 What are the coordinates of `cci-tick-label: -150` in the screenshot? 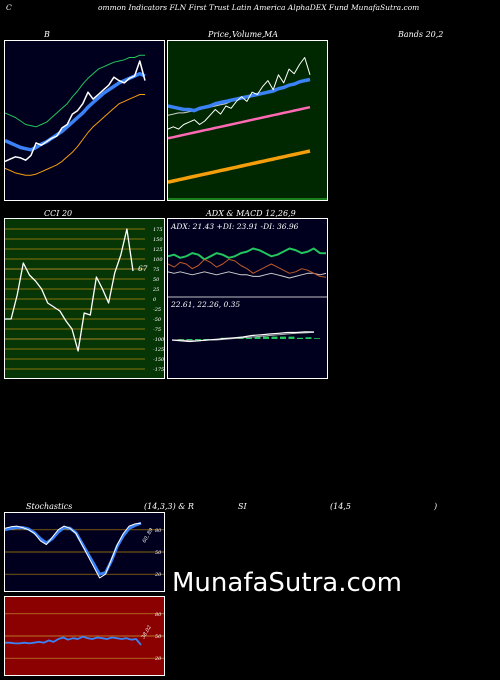 It's located at (158, 360).